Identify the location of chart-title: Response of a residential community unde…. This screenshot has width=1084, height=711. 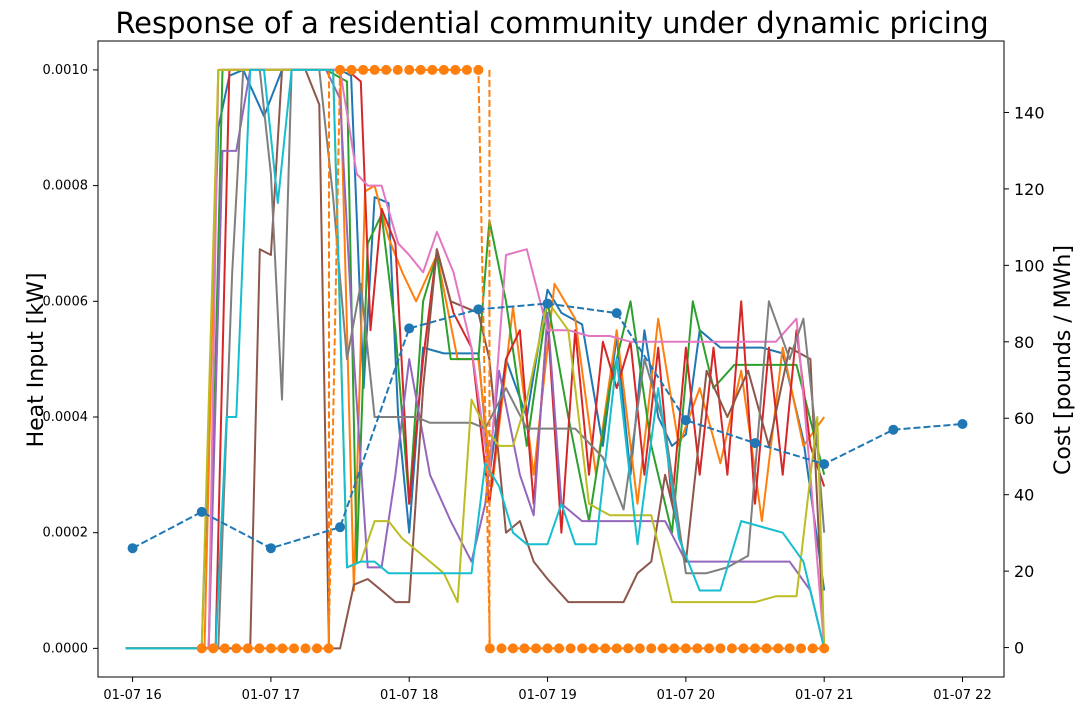
(551, 23).